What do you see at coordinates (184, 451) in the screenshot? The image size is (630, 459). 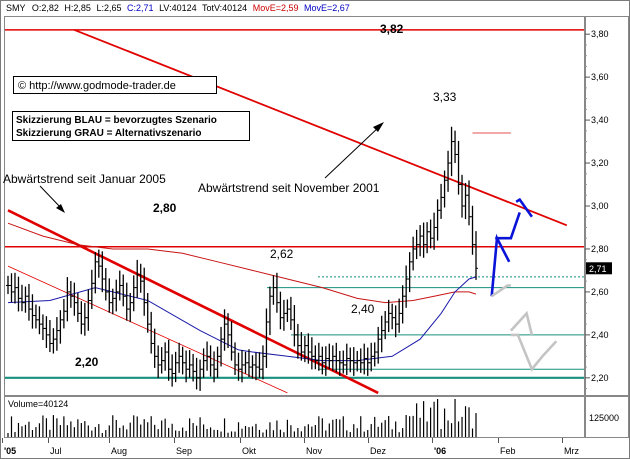 I see `x-tick-label: Sep` at bounding box center [184, 451].